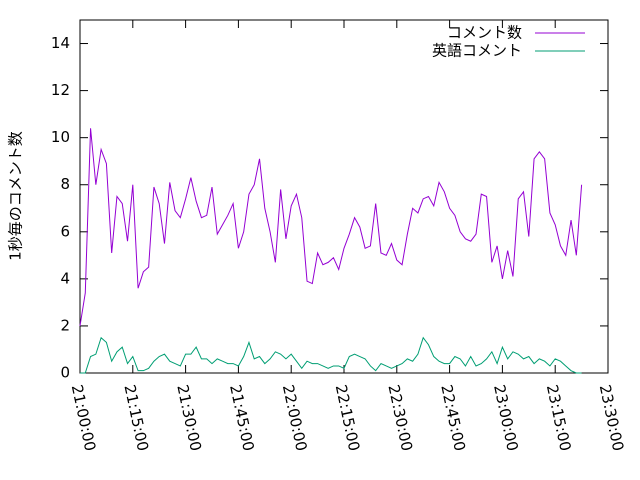 Image resolution: width=640 pixels, height=480 pixels. What do you see at coordinates (136, 418) in the screenshot?
I see `x-tick-label: 21:15:00` at bounding box center [136, 418].